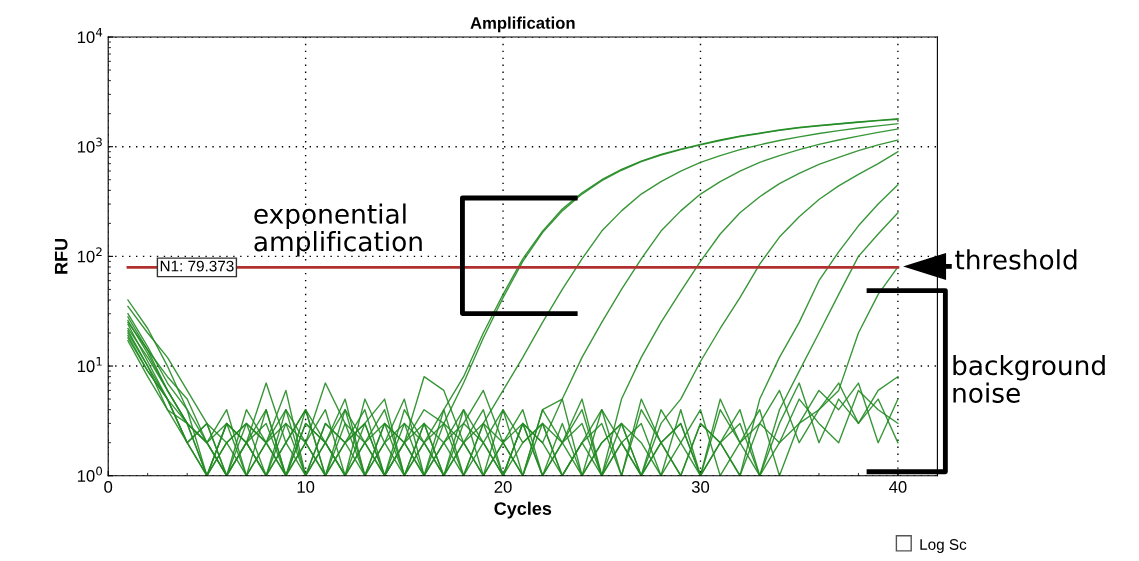 This screenshot has height=561, width=1139. I want to click on chart-title: Amplification, so click(522, 24).